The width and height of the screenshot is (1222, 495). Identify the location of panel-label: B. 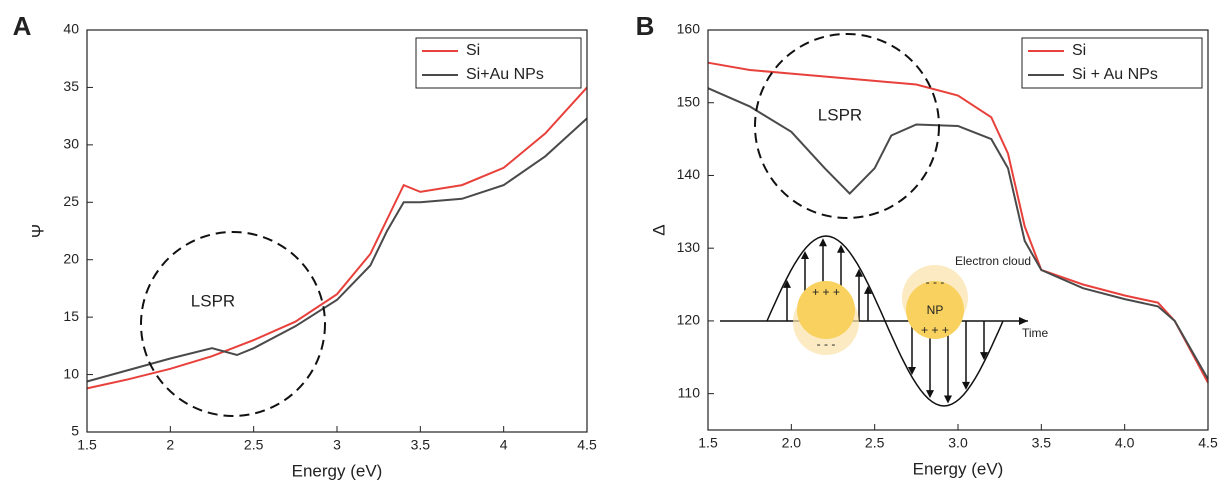
(645, 26).